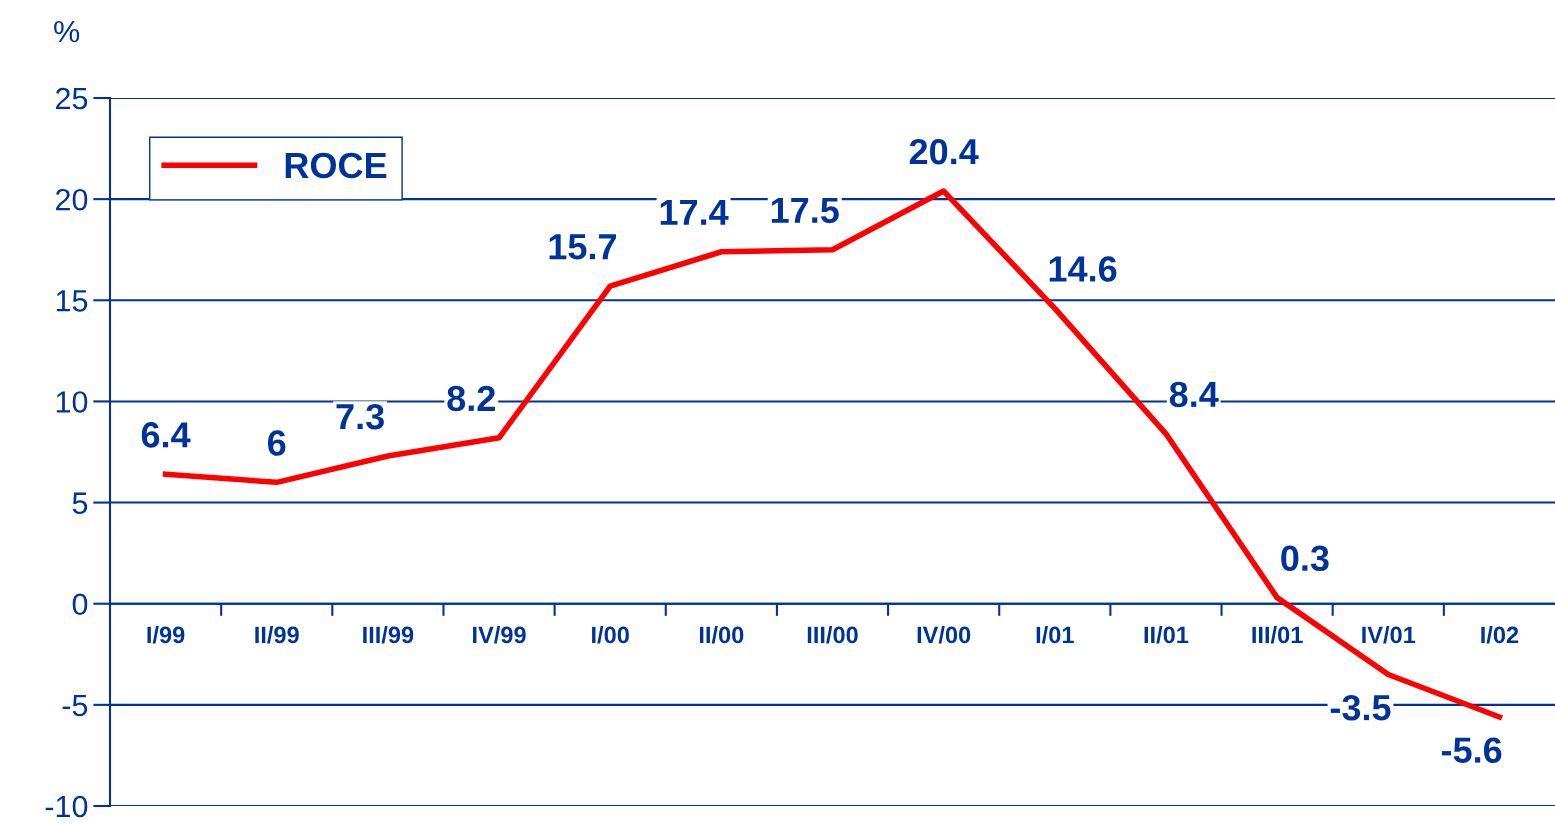 The width and height of the screenshot is (1555, 823). I want to click on data-label: -3.5, so click(1360, 707).